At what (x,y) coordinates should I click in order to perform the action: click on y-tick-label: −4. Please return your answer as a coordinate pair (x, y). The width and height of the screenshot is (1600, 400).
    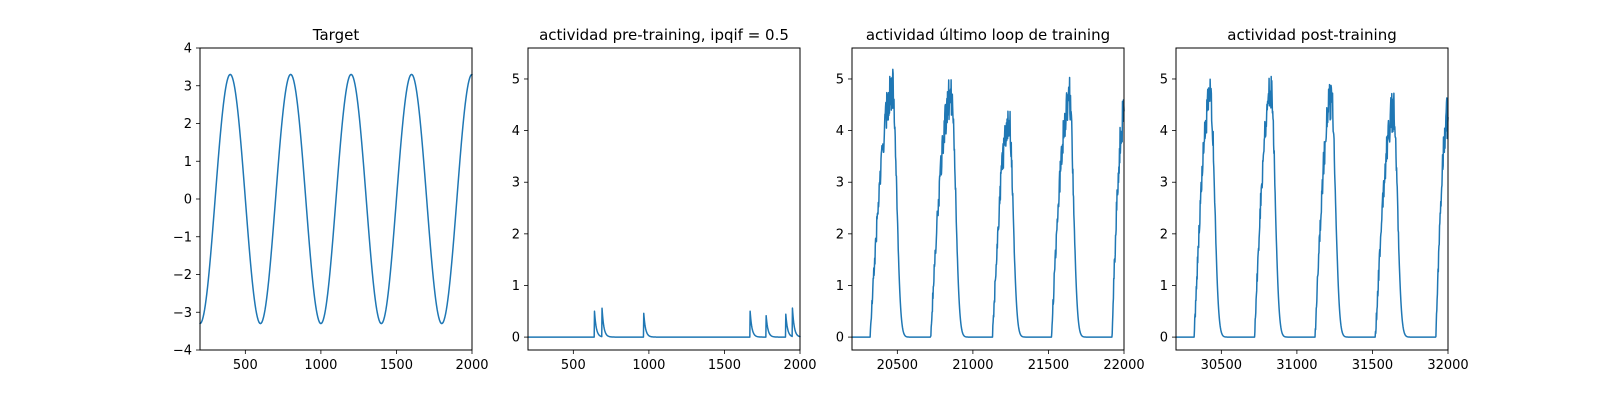
    Looking at the image, I should click on (182, 351).